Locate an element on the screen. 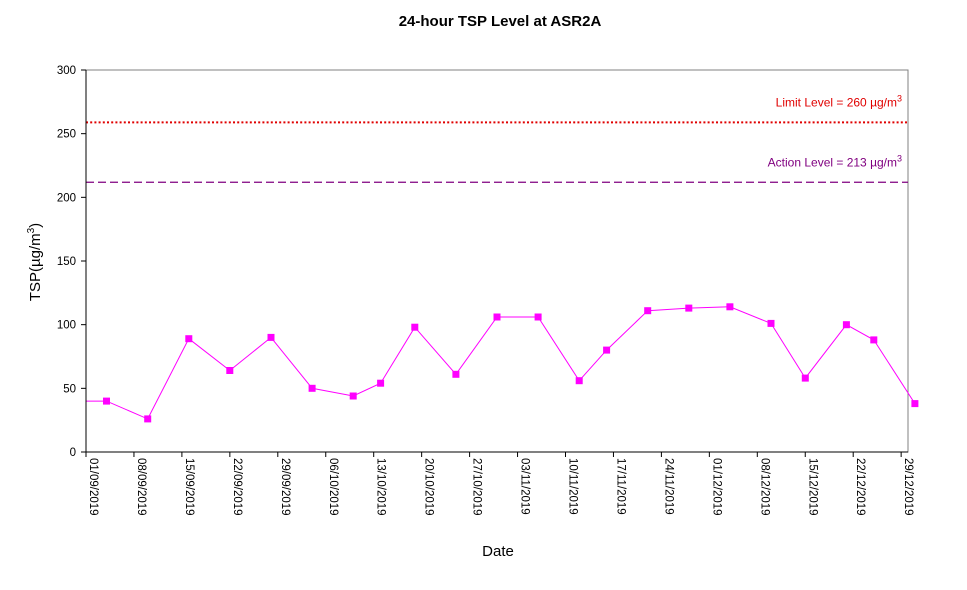 This screenshot has width=967, height=590. y-axis-label-sup: 3 is located at coordinates (31, 230).